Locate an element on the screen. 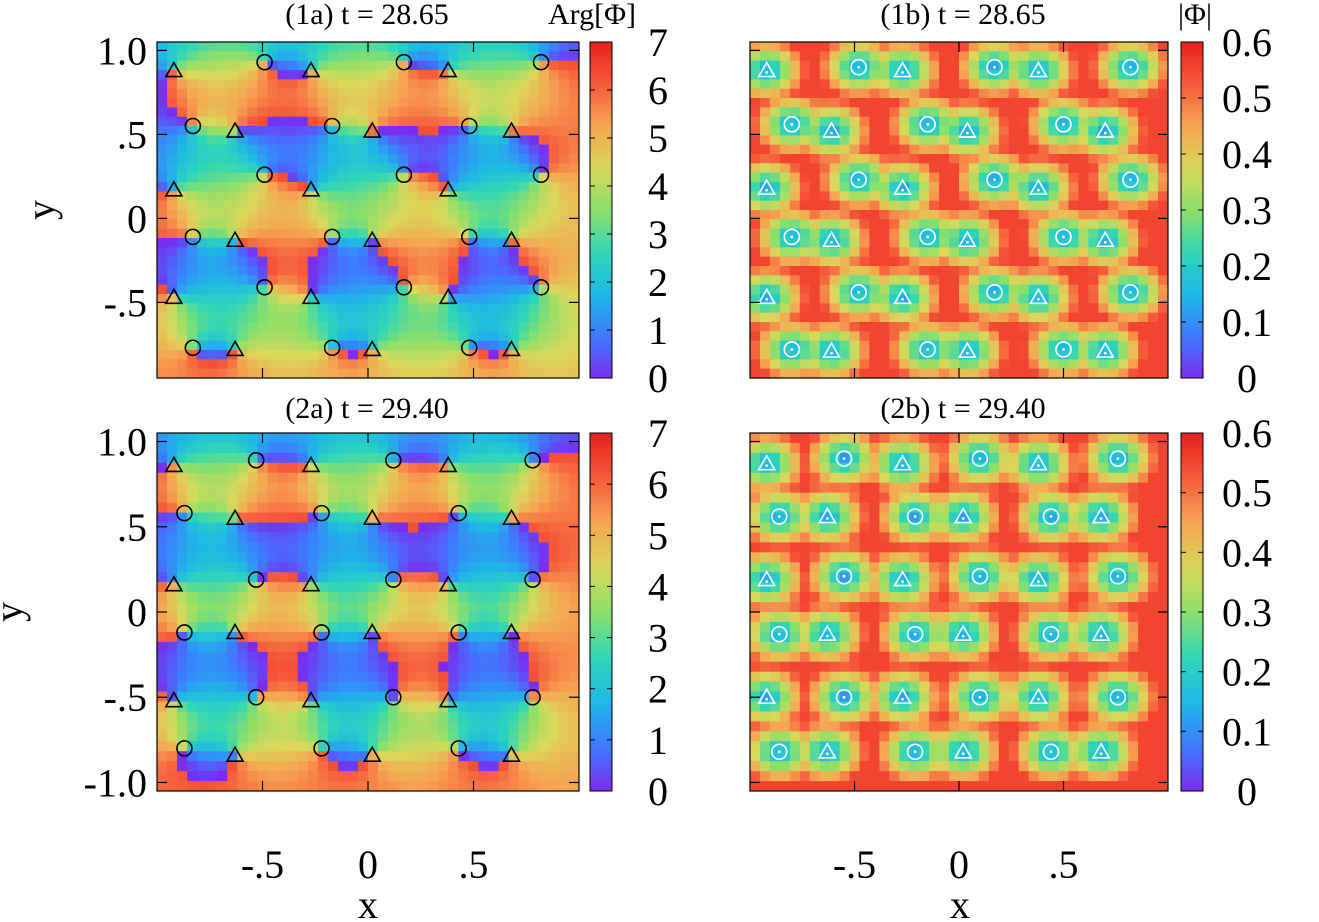 This screenshot has width=1319, height=922. panel-title-1b: (1b) t = 28.65 is located at coordinates (962, 15).